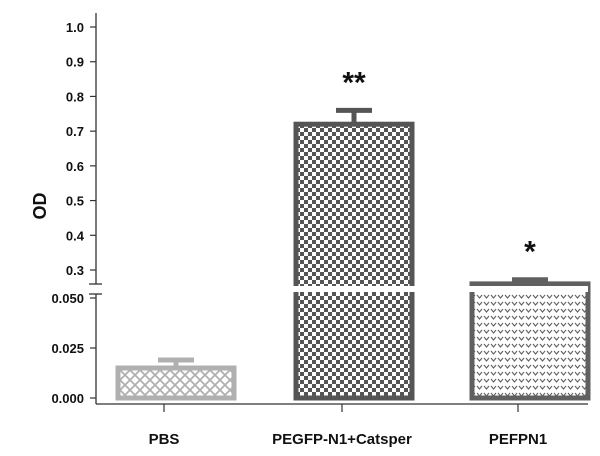 Image resolution: width=600 pixels, height=456 pixels. What do you see at coordinates (40, 205) in the screenshot?
I see `y-axis-title: OD` at bounding box center [40, 205].